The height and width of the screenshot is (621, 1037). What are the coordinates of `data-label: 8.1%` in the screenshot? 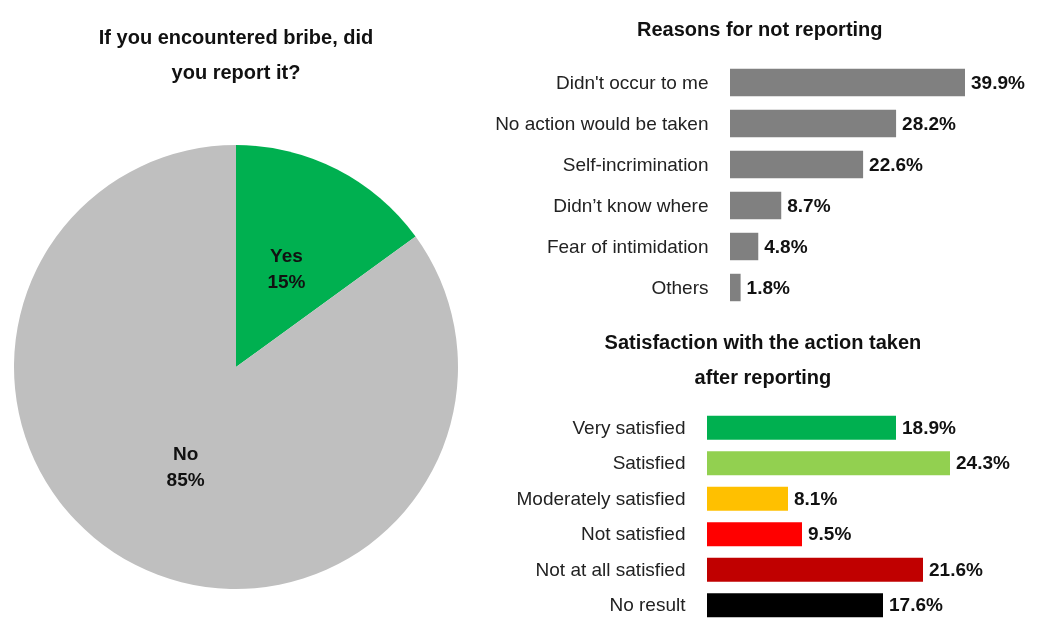 It's located at (816, 498).